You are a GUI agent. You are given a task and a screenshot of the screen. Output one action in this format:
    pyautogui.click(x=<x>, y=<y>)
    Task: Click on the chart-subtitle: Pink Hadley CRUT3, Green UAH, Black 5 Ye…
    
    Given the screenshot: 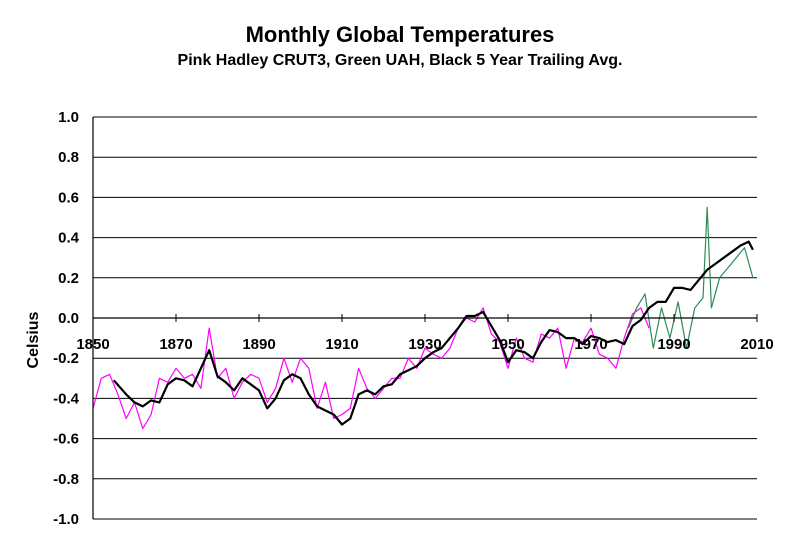 What is the action you would take?
    pyautogui.click(x=400, y=60)
    